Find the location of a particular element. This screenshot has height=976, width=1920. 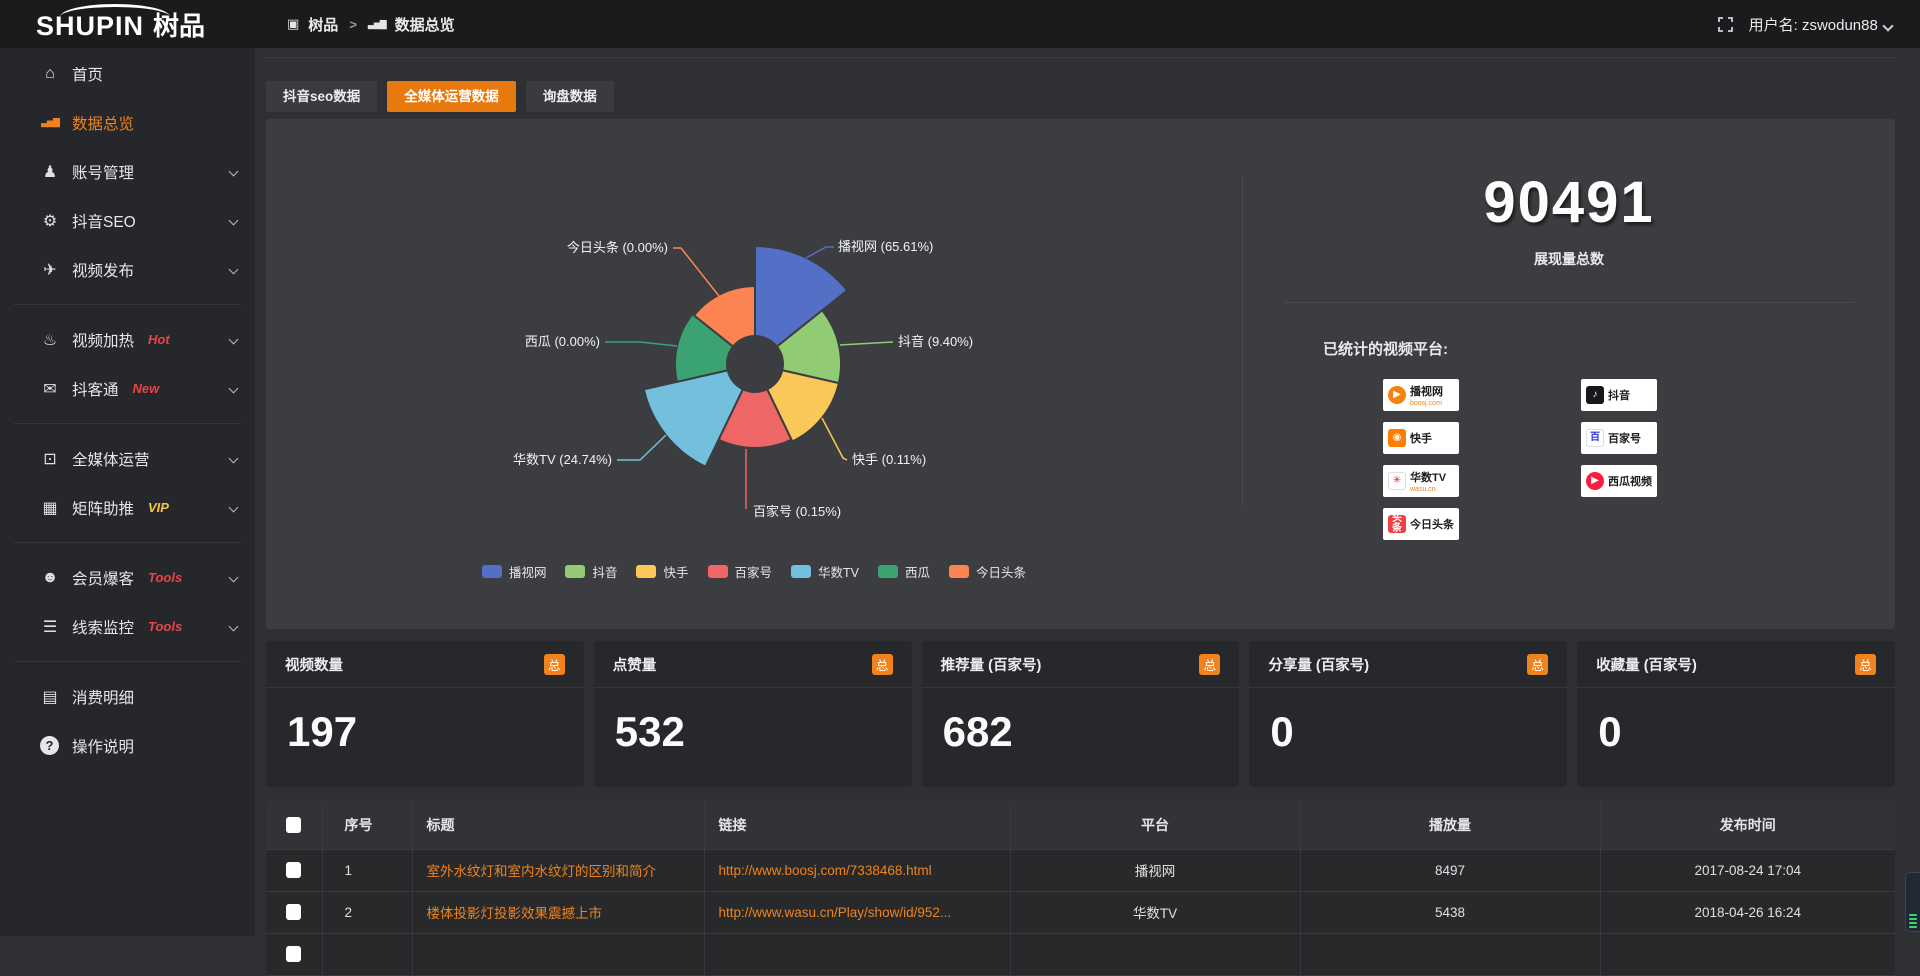

legend-item-播视网: 播视网 is located at coordinates (514, 571).